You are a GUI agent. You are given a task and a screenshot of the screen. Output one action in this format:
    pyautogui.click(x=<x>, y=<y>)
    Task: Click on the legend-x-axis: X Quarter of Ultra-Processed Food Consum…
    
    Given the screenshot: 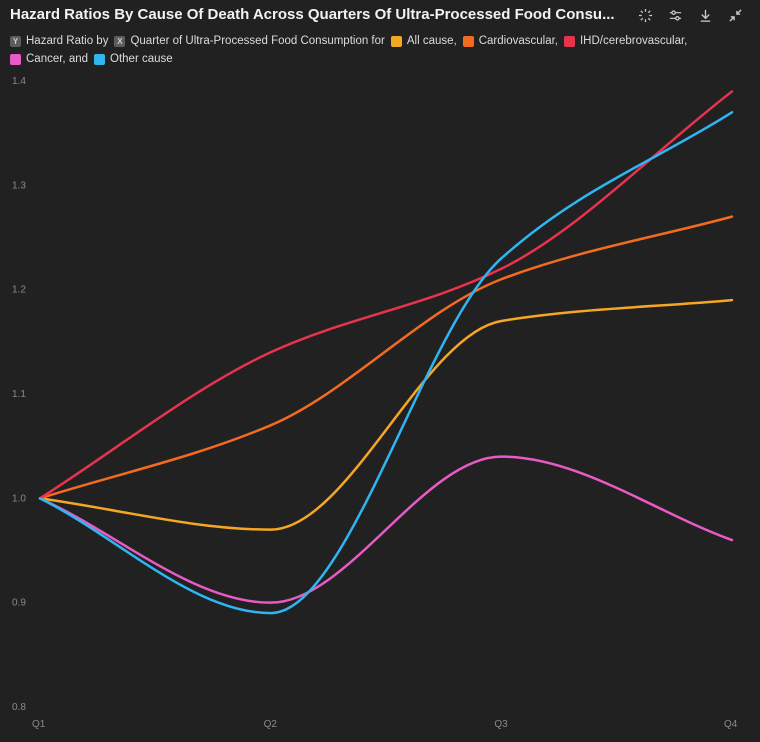 What is the action you would take?
    pyautogui.click(x=249, y=41)
    